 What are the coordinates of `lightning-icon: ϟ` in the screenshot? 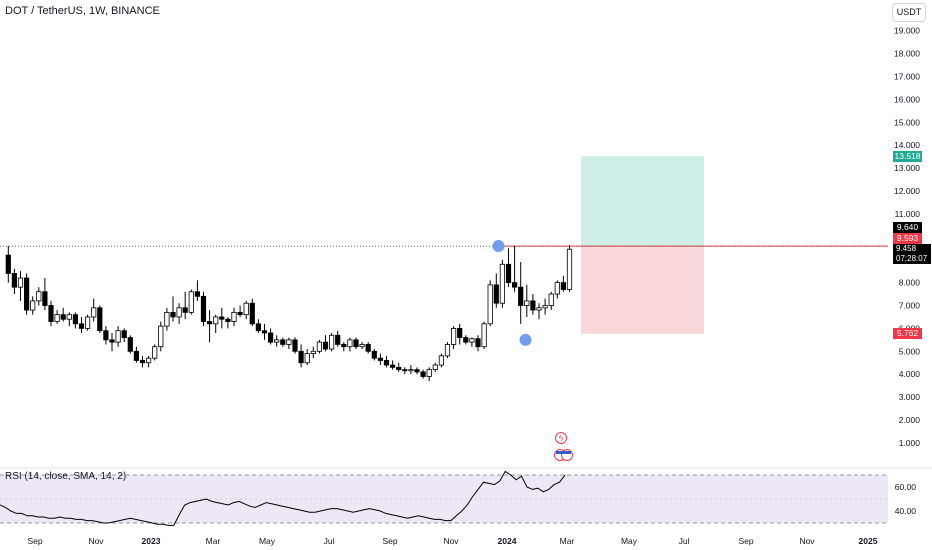 It's located at (561, 438).